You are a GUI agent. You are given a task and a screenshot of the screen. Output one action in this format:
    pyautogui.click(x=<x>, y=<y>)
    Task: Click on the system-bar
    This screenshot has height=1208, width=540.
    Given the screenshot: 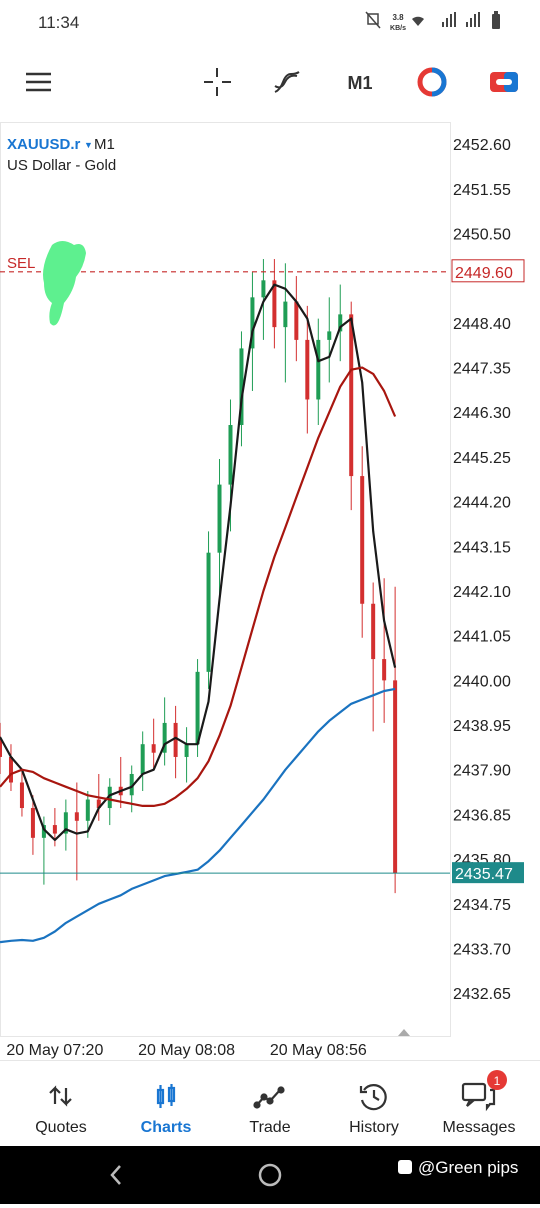 What is the action you would take?
    pyautogui.click(x=270, y=1175)
    